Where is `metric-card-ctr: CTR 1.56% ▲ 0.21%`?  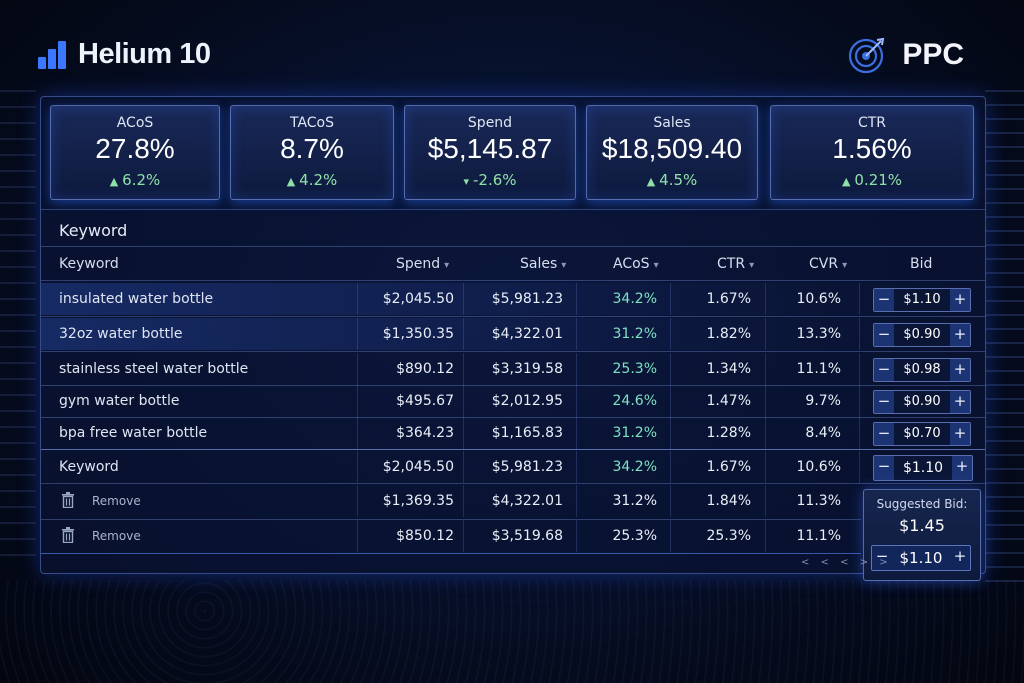
metric-card-ctr: CTR 1.56% ▲ 0.21% is located at coordinates (872, 152).